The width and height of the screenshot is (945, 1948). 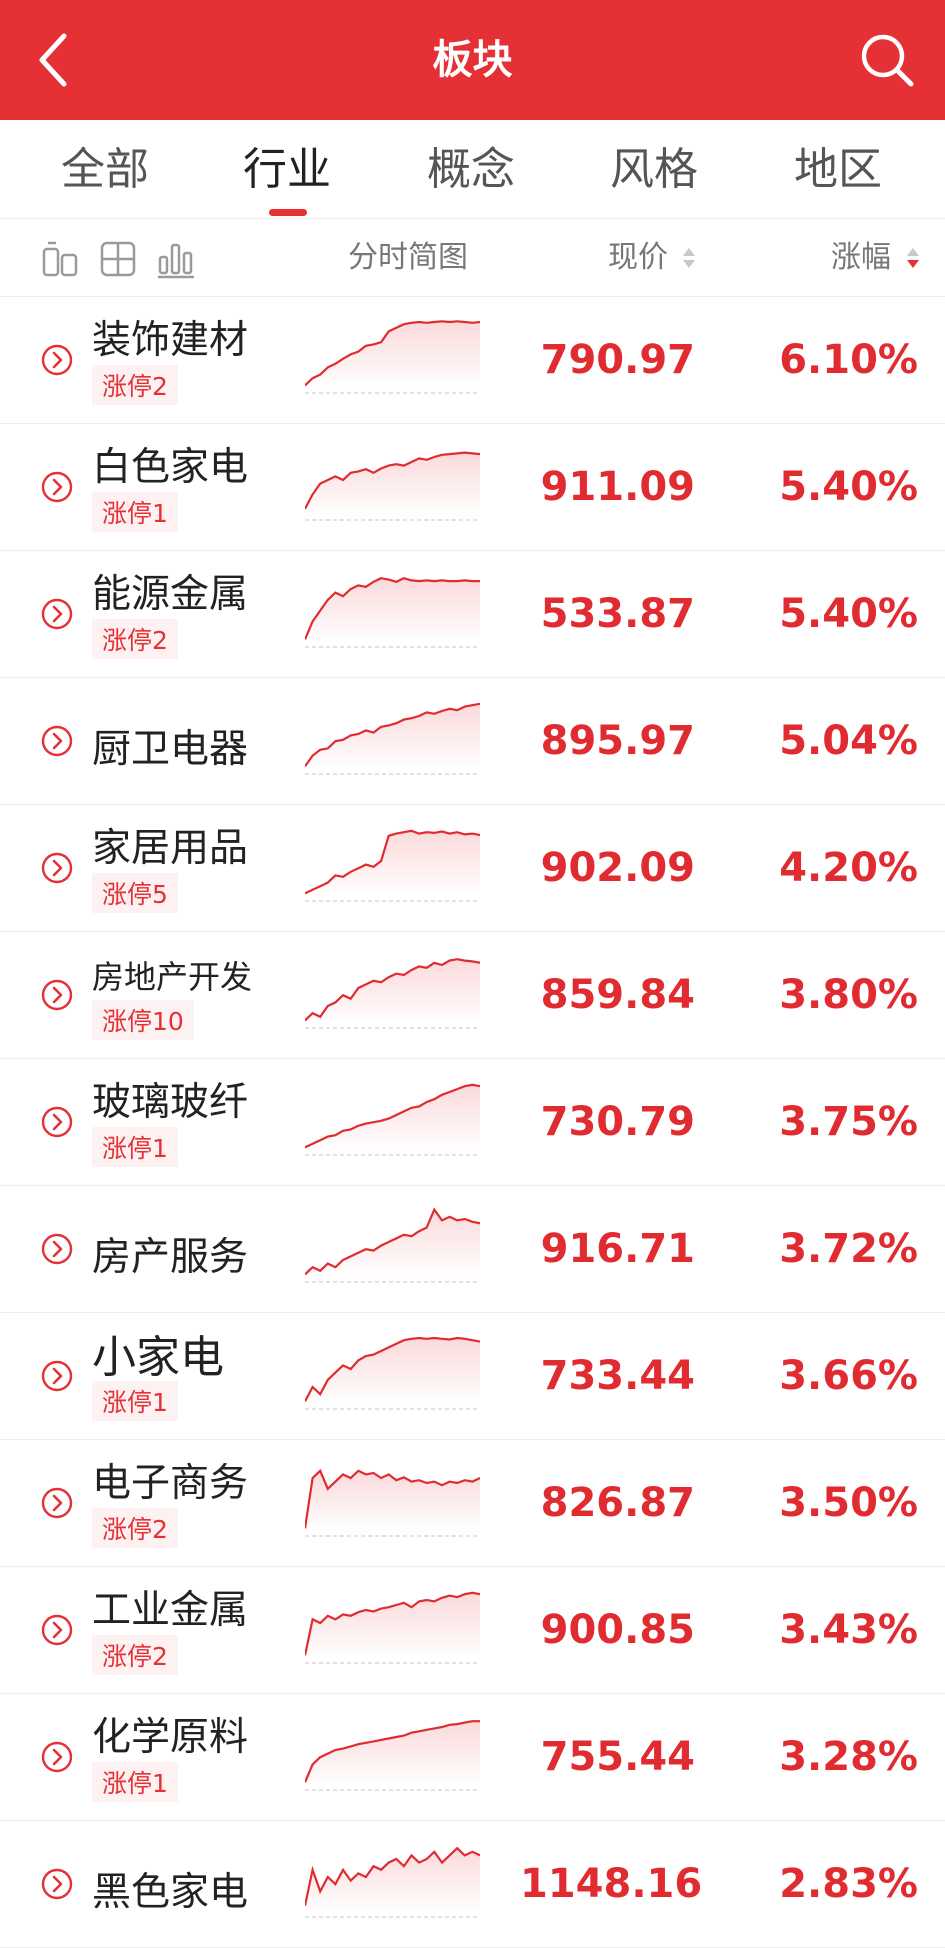 I want to click on sector-row: 装饰建材 涨停2 790.97 6.10%, so click(x=472, y=360).